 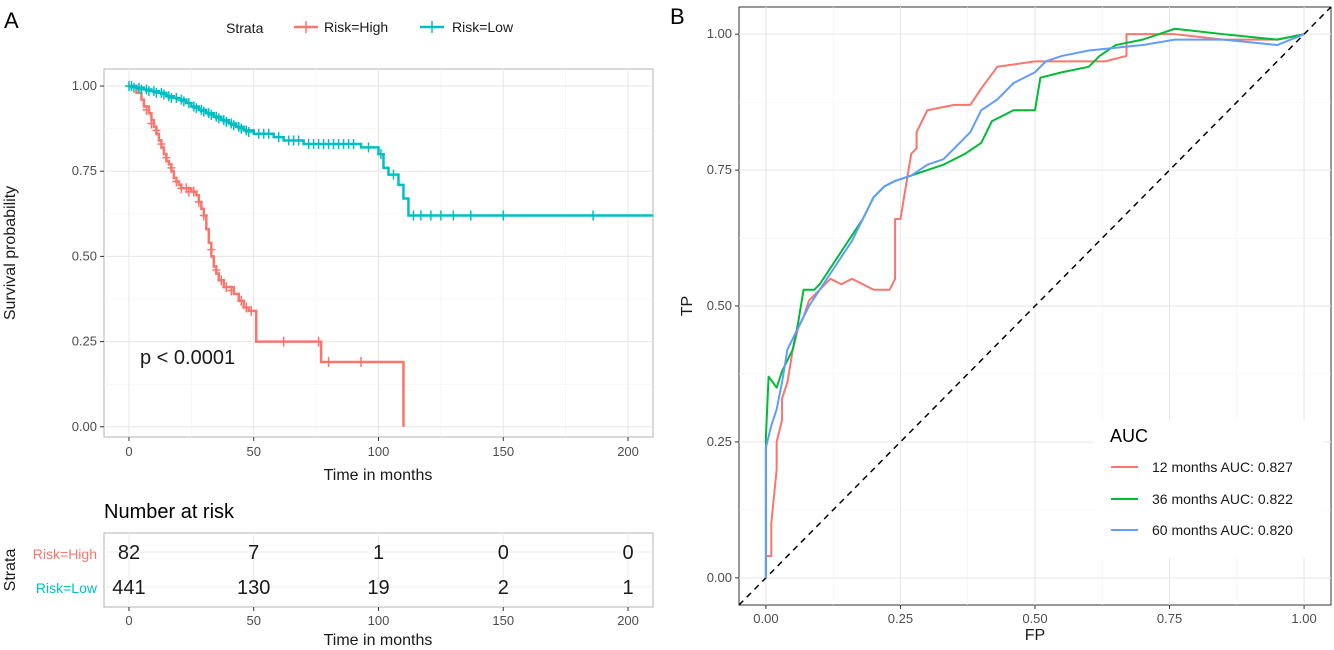 I want to click on km-x-ticks: 0 50 100 150 200, so click(x=382, y=448).